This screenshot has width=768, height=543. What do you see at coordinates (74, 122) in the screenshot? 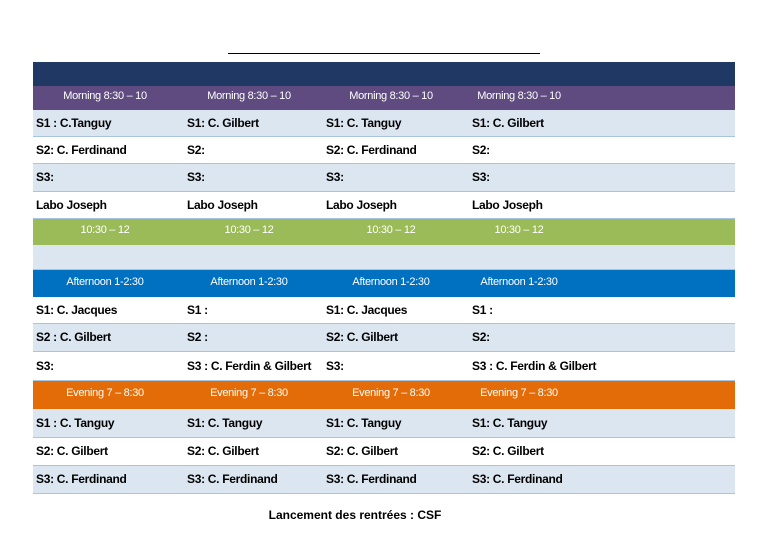
I see `table-cell: S1 : C.Tanguy` at bounding box center [74, 122].